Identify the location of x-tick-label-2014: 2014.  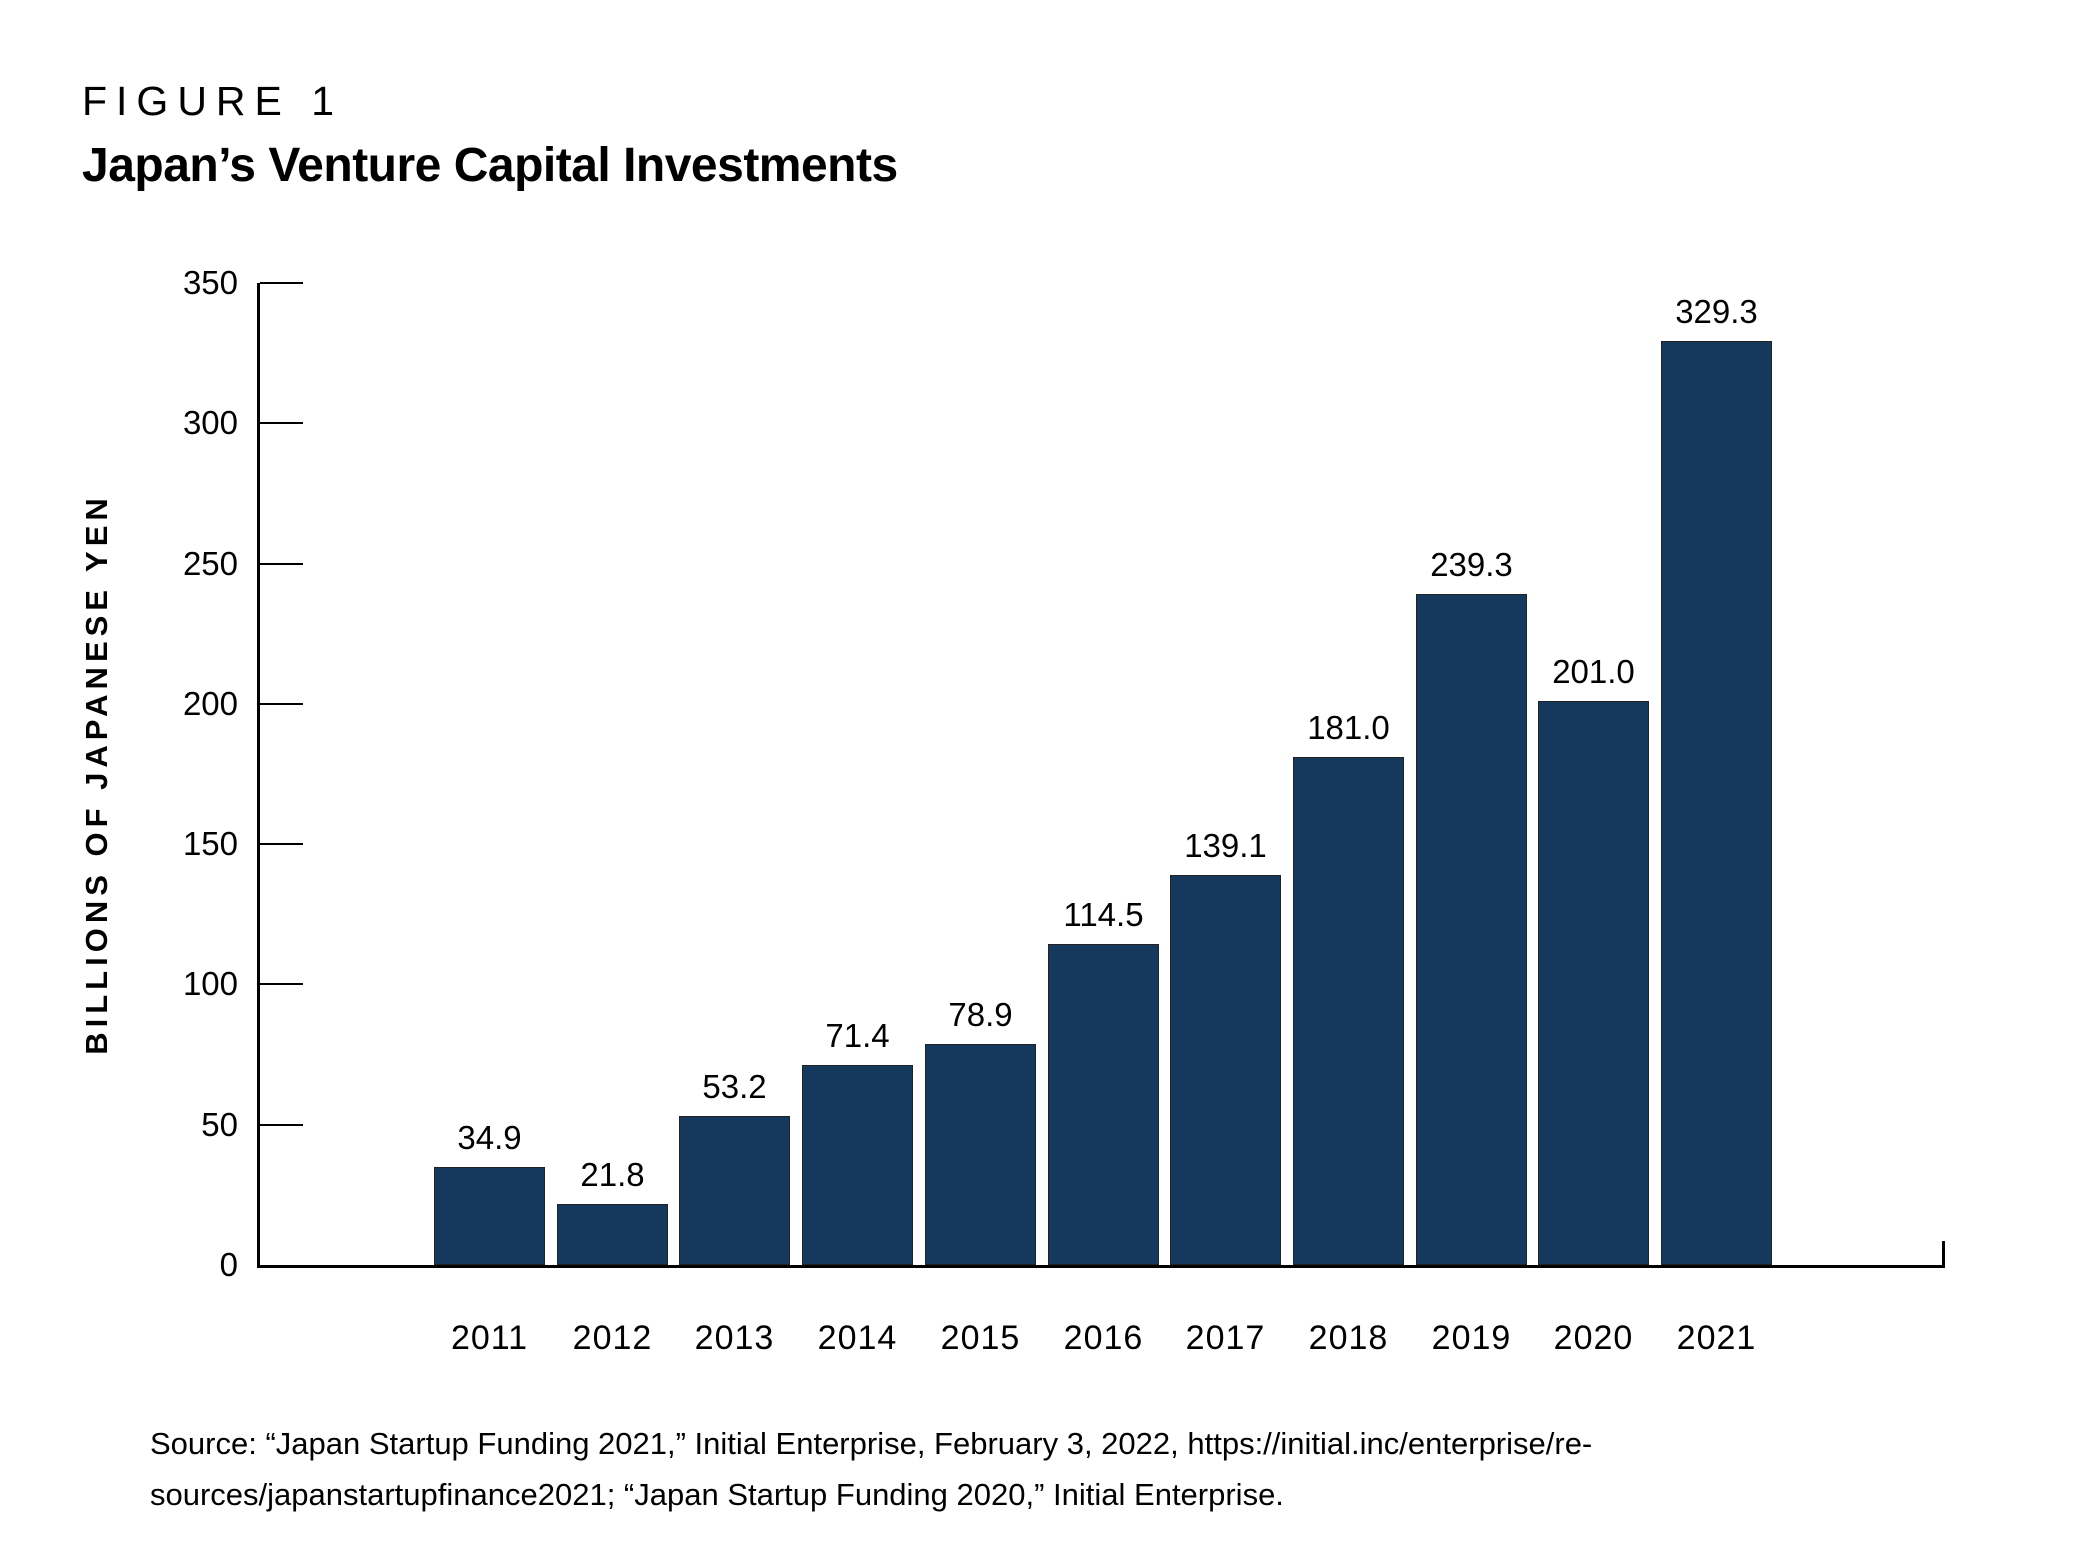
(857, 1338).